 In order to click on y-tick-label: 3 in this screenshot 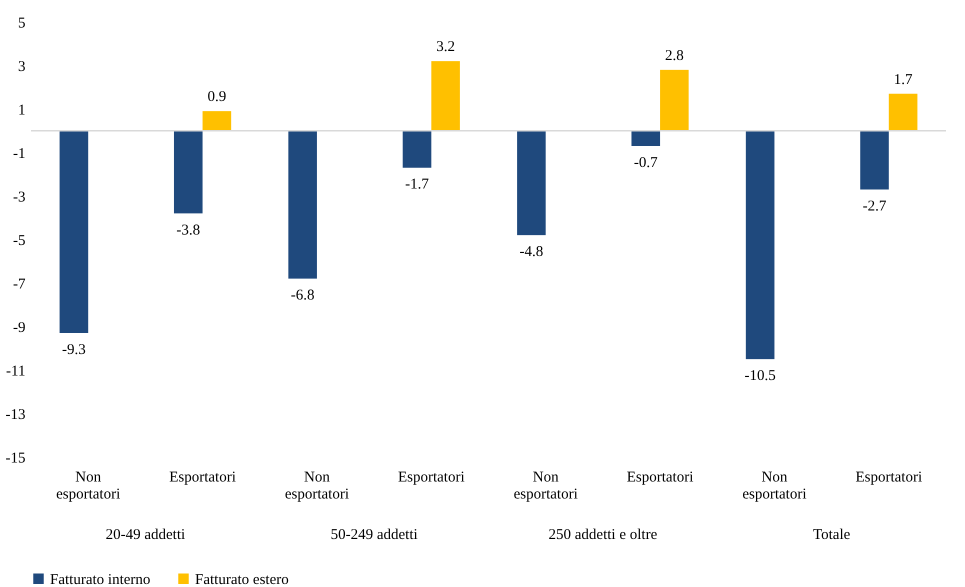, I will do `click(22, 67)`.